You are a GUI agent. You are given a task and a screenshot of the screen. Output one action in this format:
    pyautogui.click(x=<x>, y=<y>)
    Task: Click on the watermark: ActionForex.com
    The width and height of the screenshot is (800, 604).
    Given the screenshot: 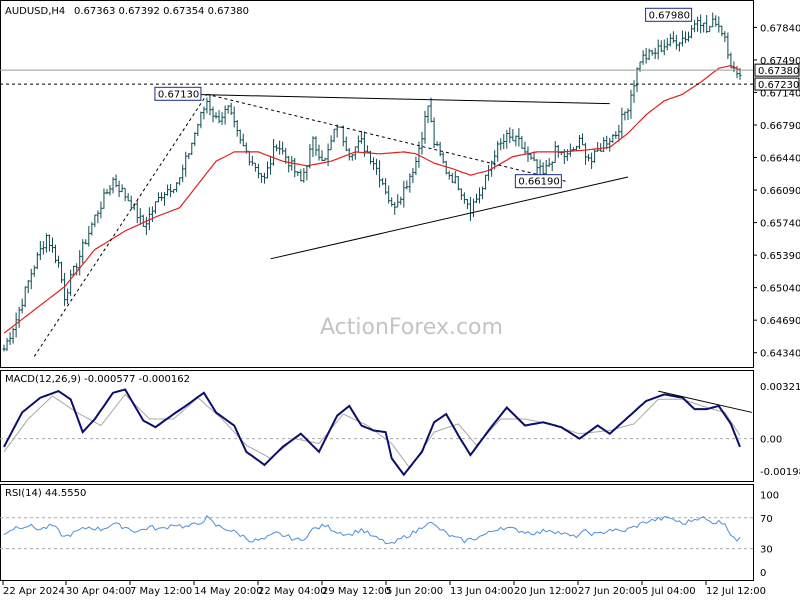 What is the action you would take?
    pyautogui.click(x=411, y=327)
    